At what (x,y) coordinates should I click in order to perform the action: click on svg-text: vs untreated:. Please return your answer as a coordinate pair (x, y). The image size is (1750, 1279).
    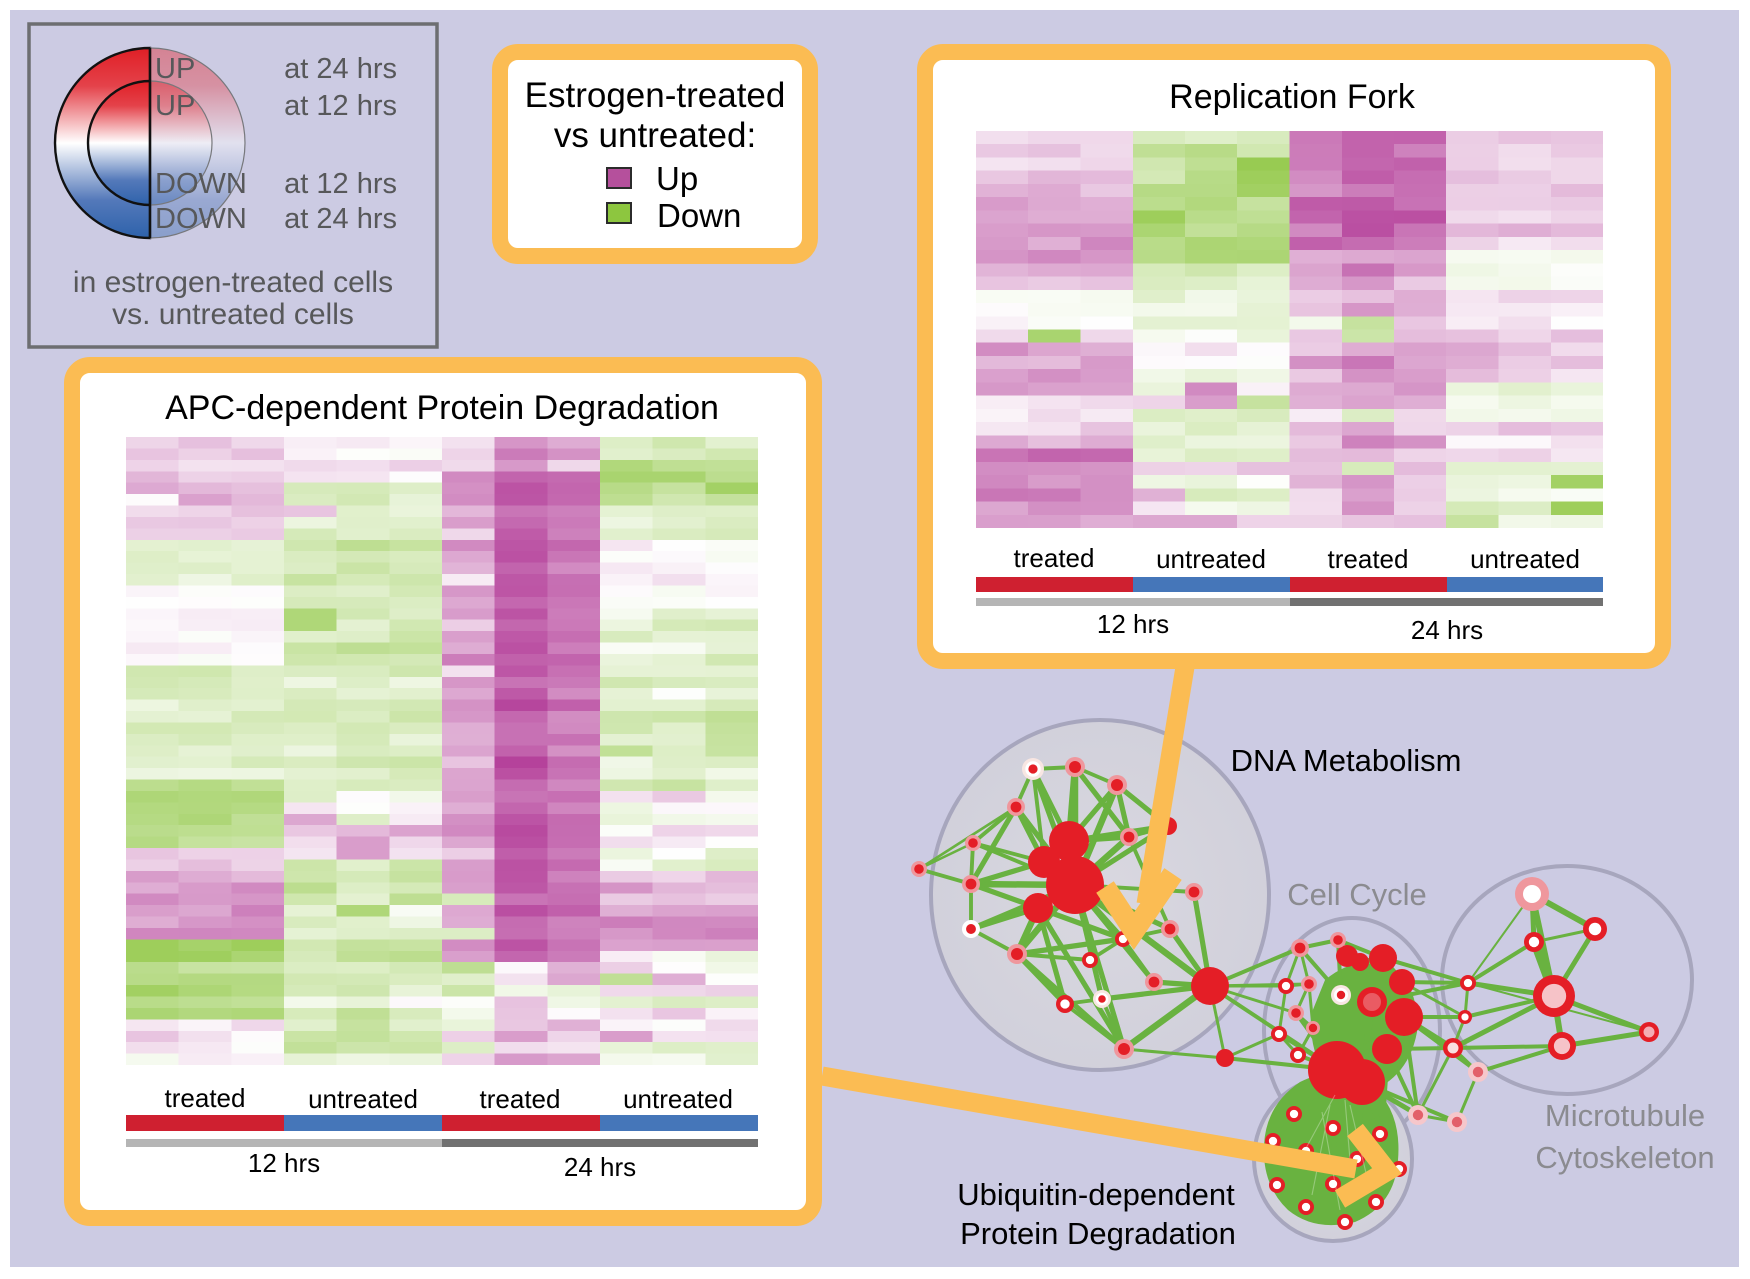
    Looking at the image, I should click on (655, 135).